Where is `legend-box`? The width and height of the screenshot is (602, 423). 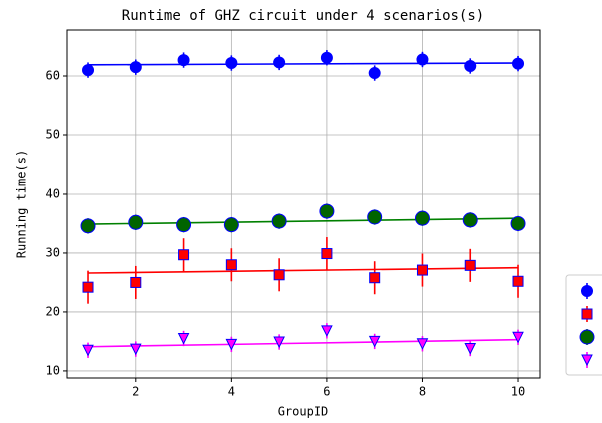
legend-box is located at coordinates (583, 325).